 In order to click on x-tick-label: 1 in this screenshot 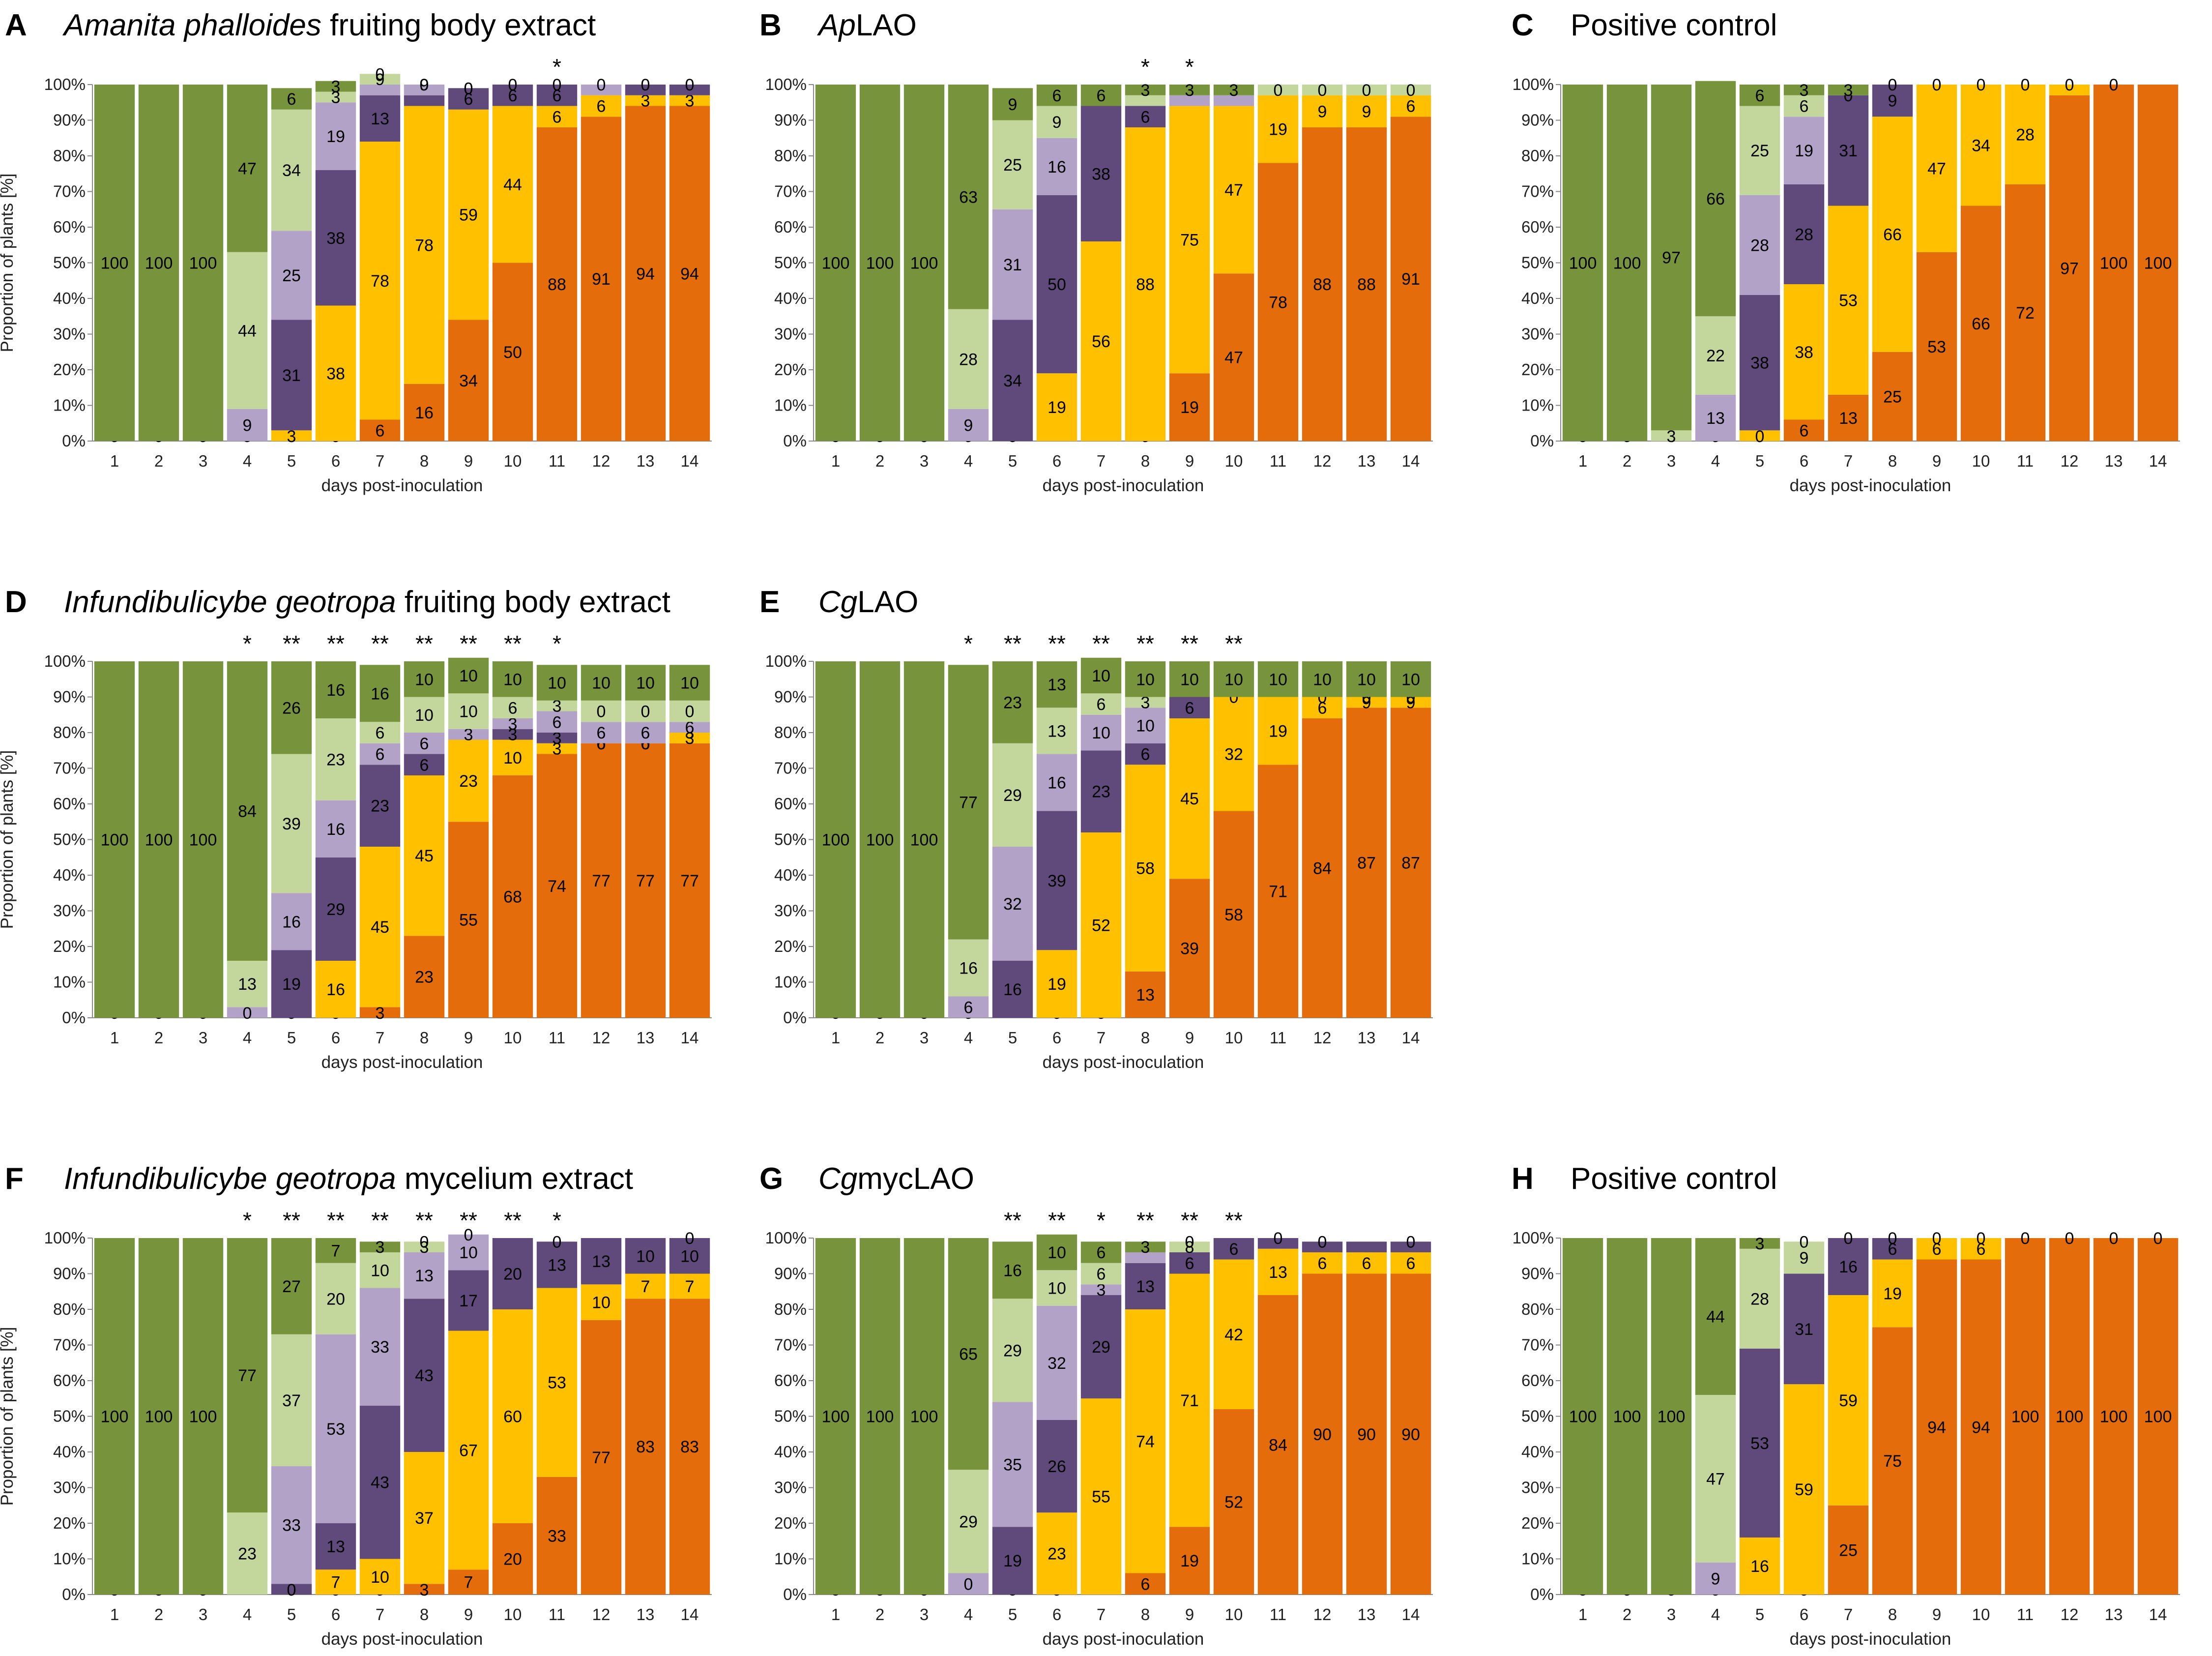, I will do `click(836, 1614)`.